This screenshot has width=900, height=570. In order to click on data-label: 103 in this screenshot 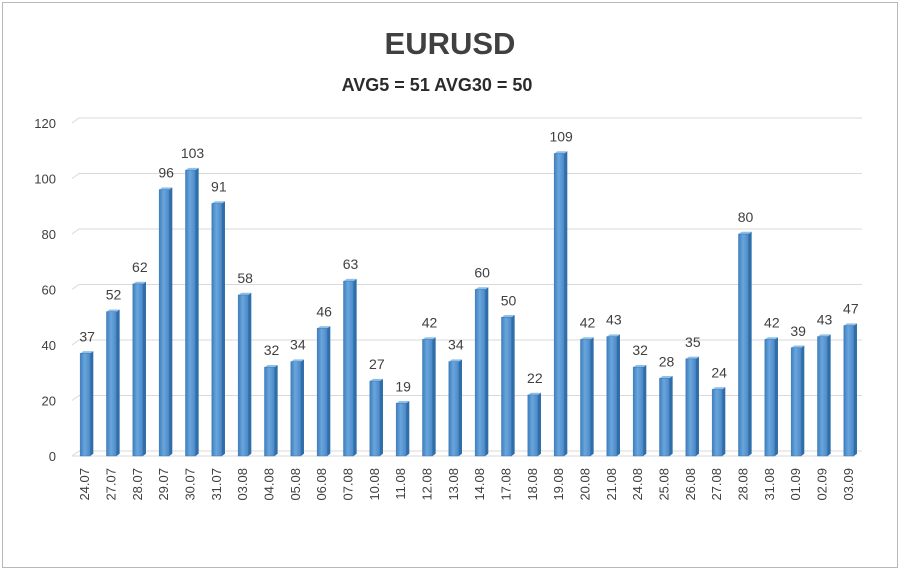, I will do `click(193, 153)`.